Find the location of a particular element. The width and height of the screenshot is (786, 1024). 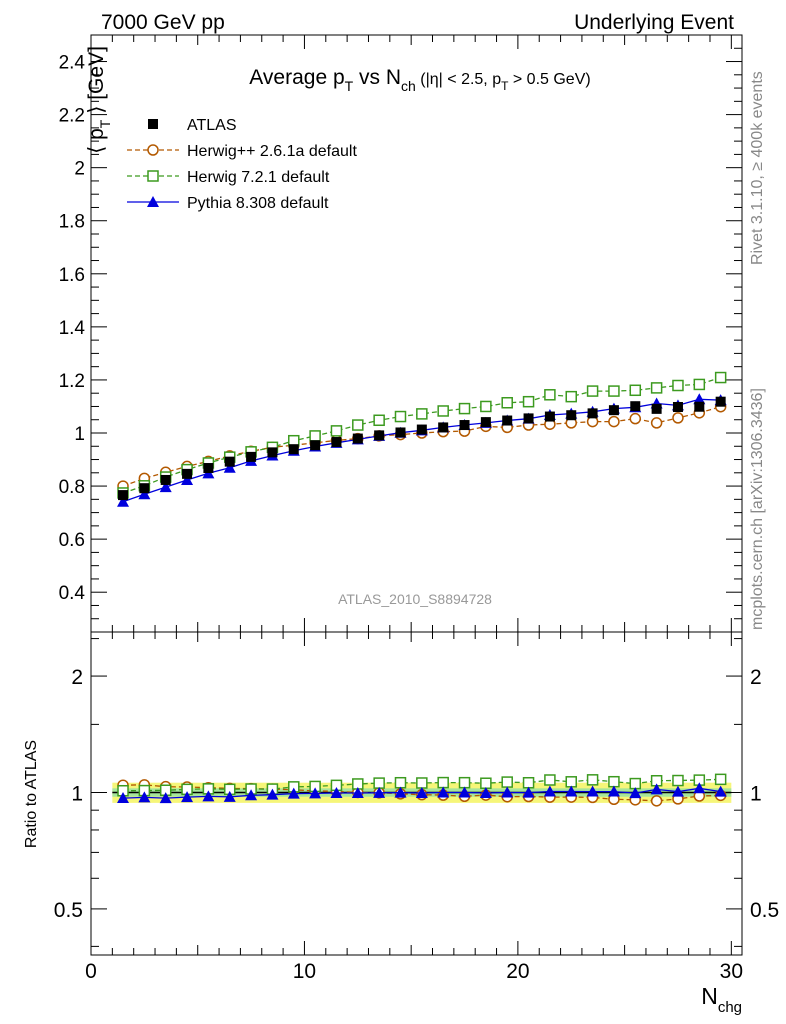

y-tick-label: 2.4 is located at coordinates (72, 63).